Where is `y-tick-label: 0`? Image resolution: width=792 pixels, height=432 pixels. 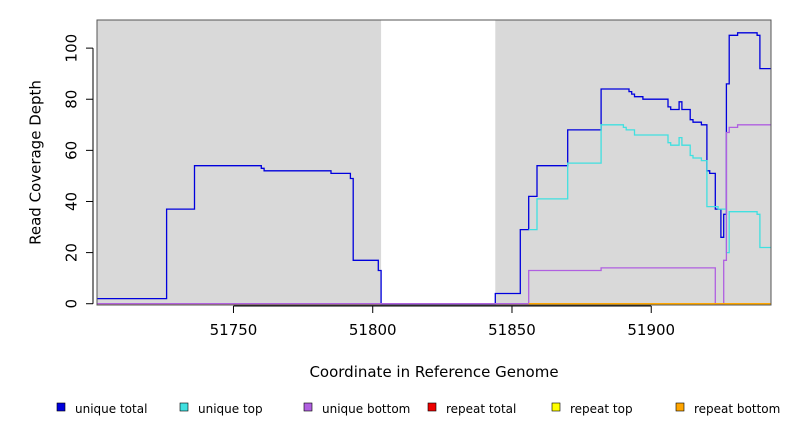
y-tick-label: 0 is located at coordinates (72, 304).